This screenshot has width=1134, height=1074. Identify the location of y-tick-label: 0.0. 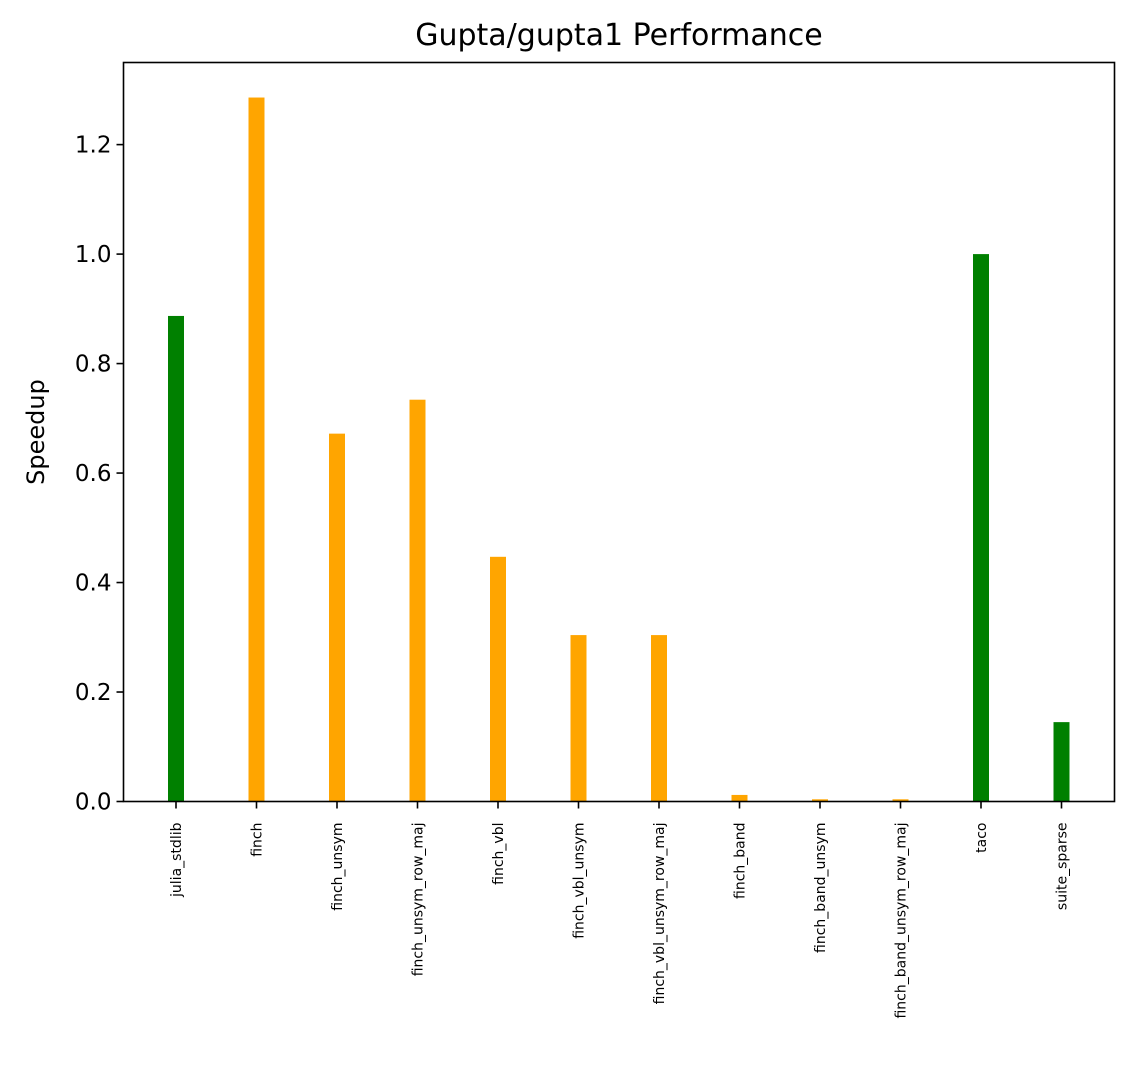
(93, 803).